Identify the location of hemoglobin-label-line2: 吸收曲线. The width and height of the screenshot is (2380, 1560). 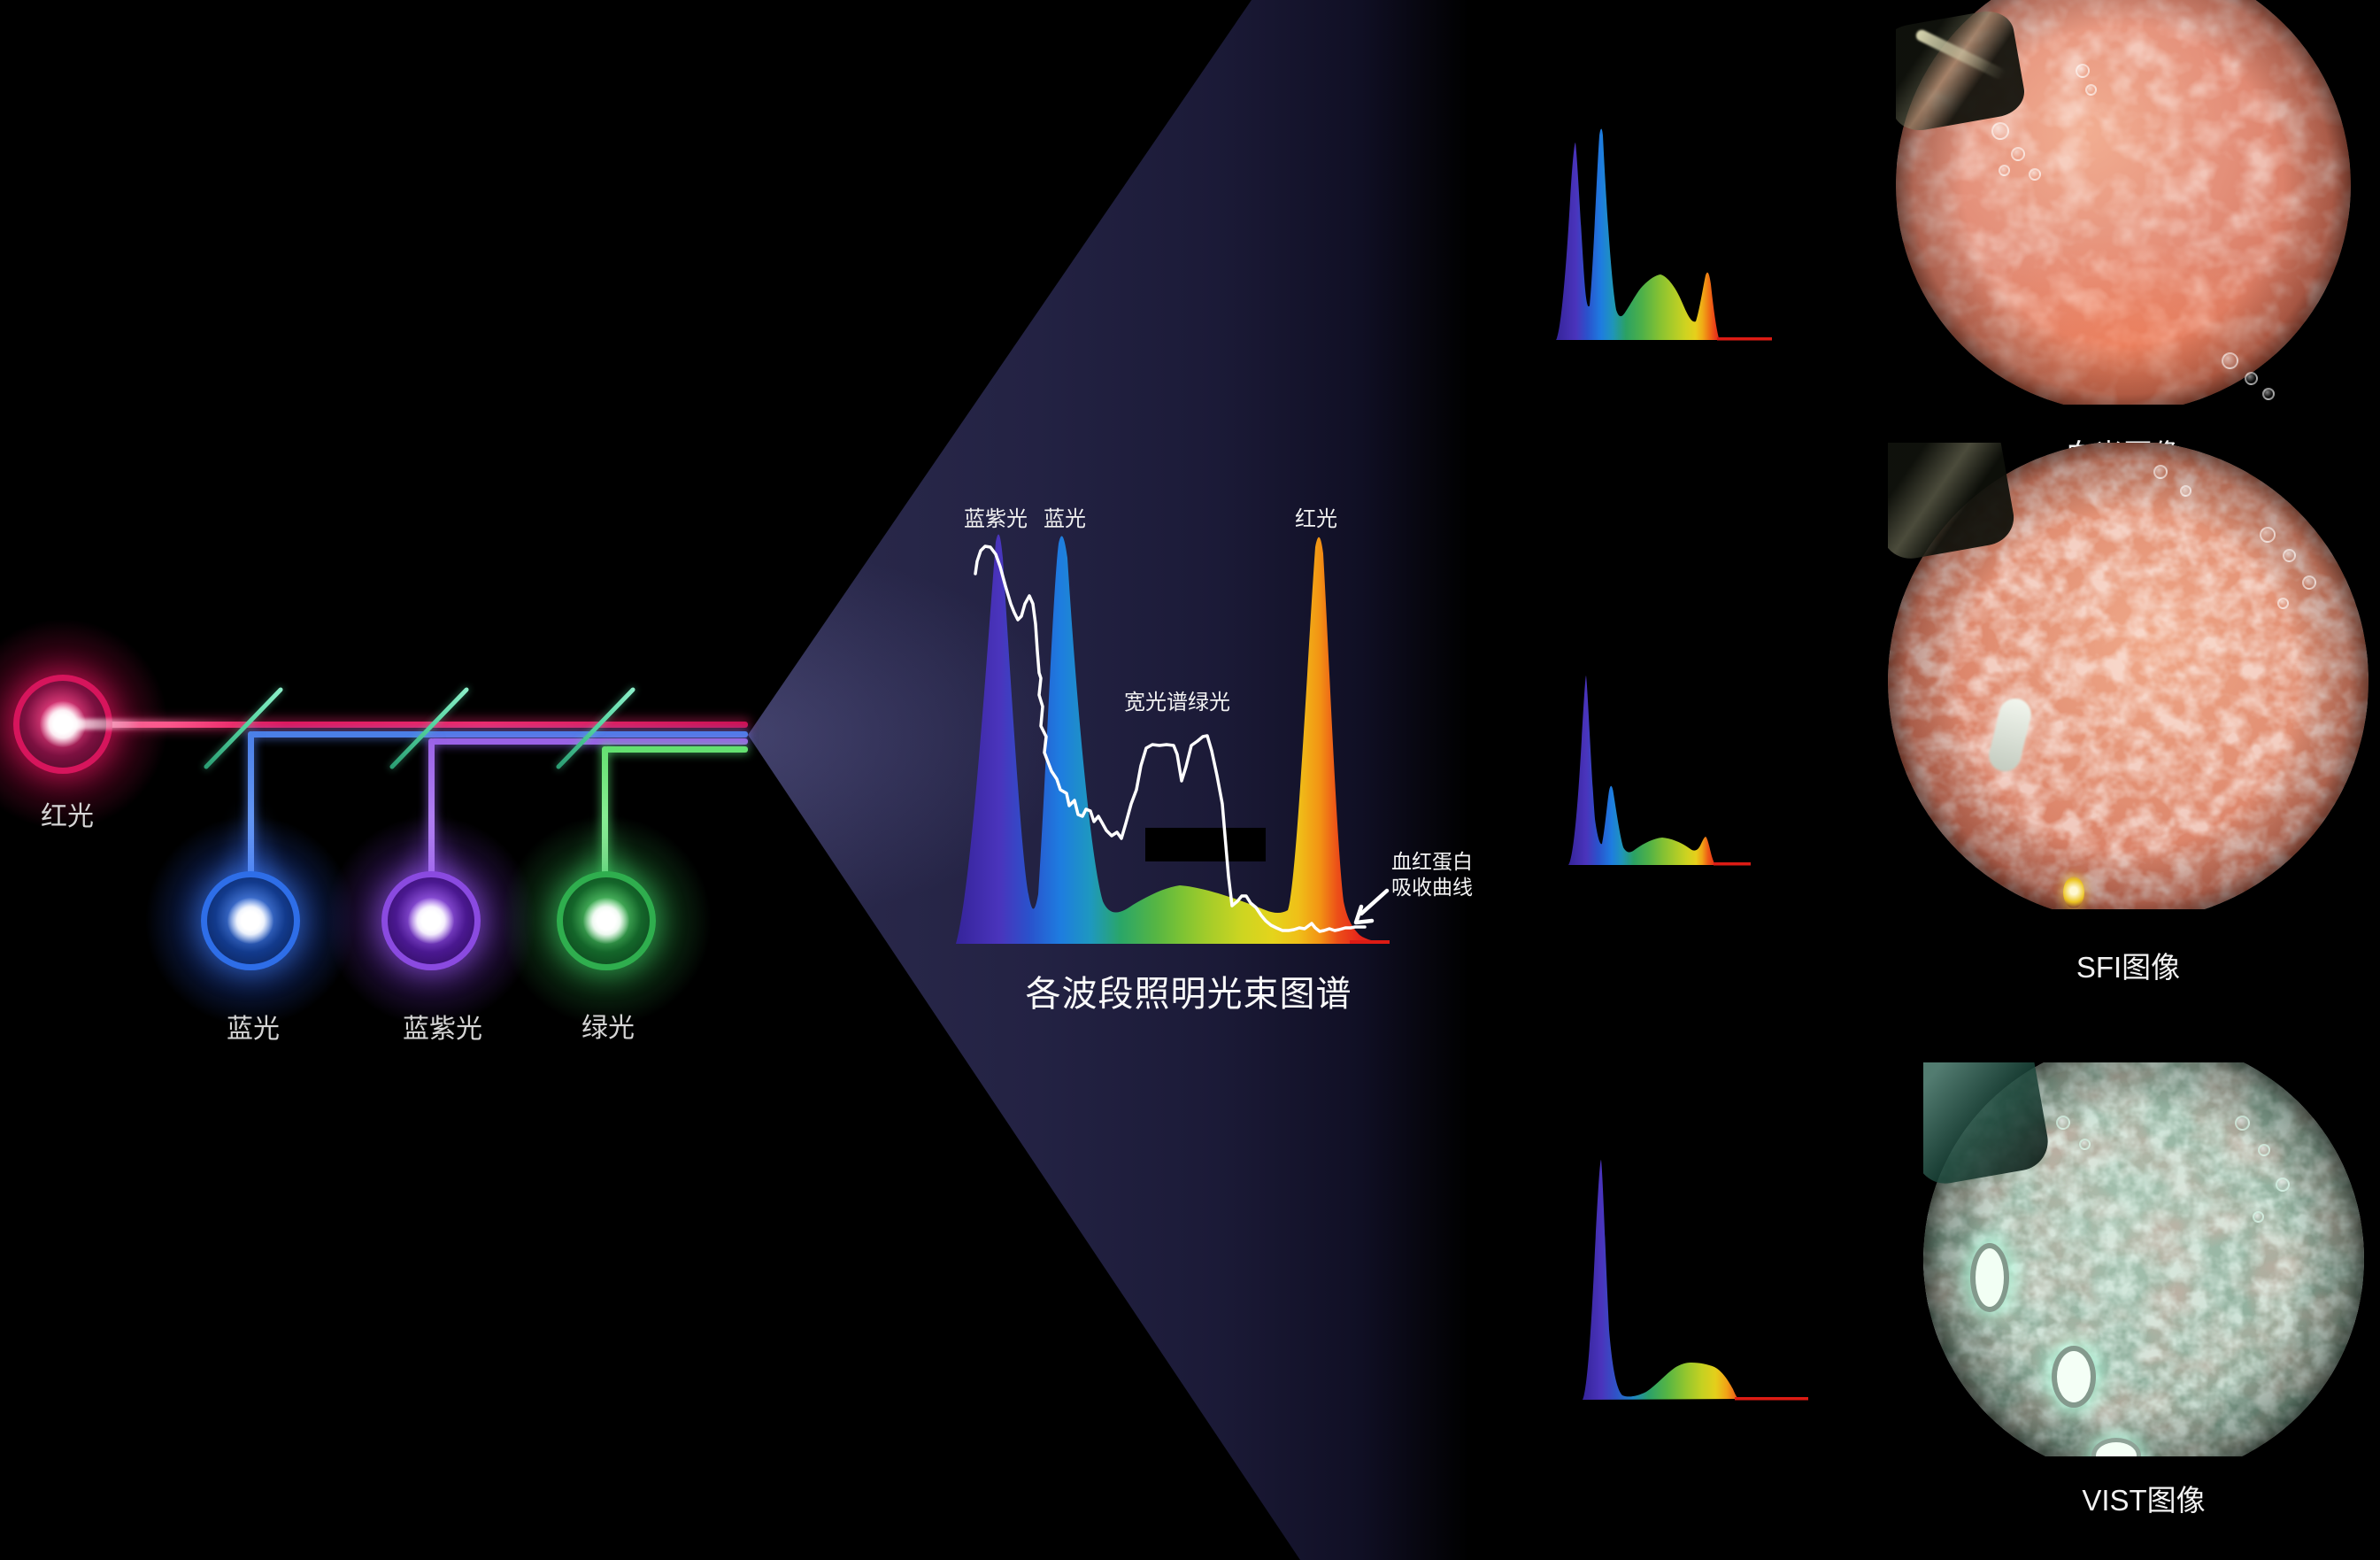
(1432, 887).